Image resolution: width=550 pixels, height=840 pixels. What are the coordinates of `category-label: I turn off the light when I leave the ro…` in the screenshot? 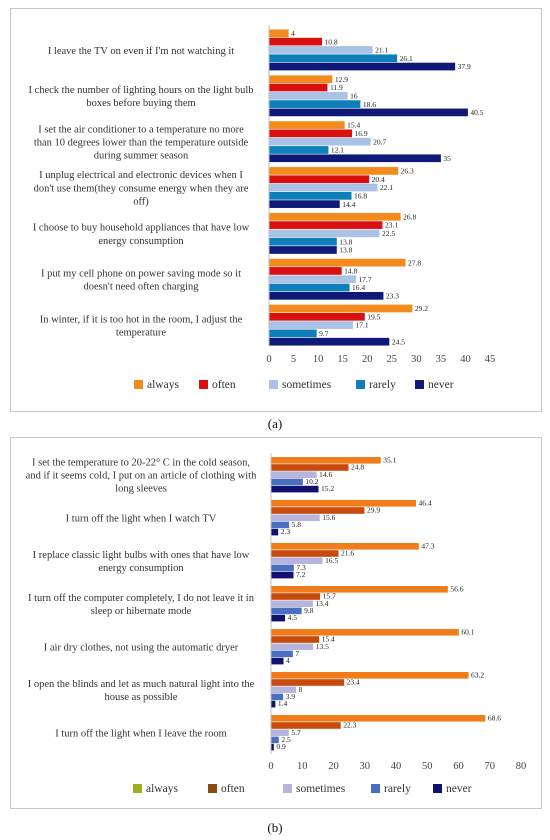 It's located at (141, 734).